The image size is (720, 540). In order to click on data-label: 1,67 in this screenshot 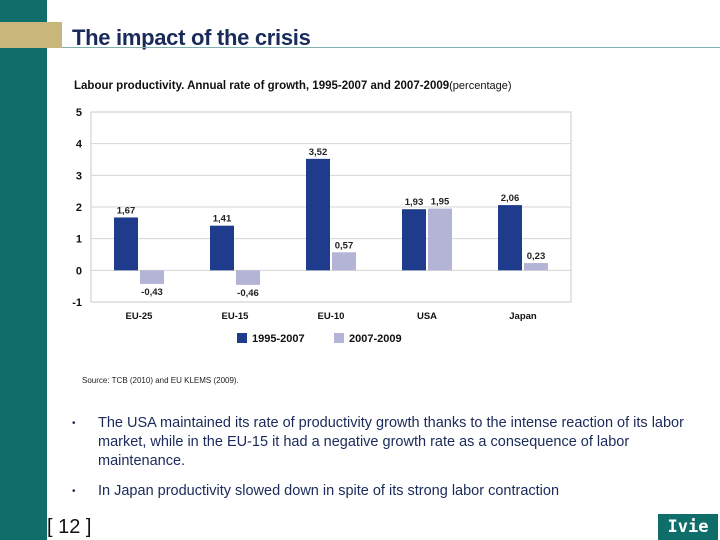, I will do `click(126, 210)`.